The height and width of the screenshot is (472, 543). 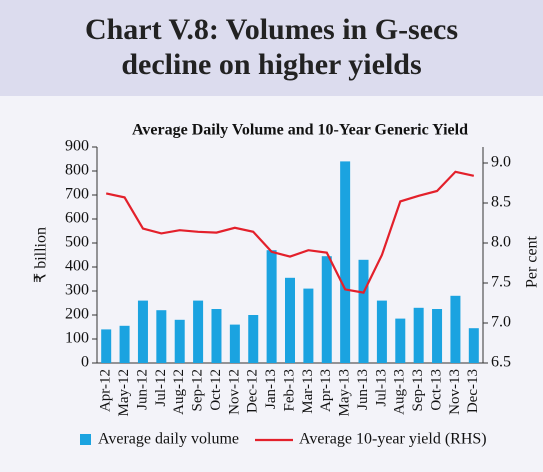 I want to click on x-tick-label: Jun-12, so click(x=142, y=389).